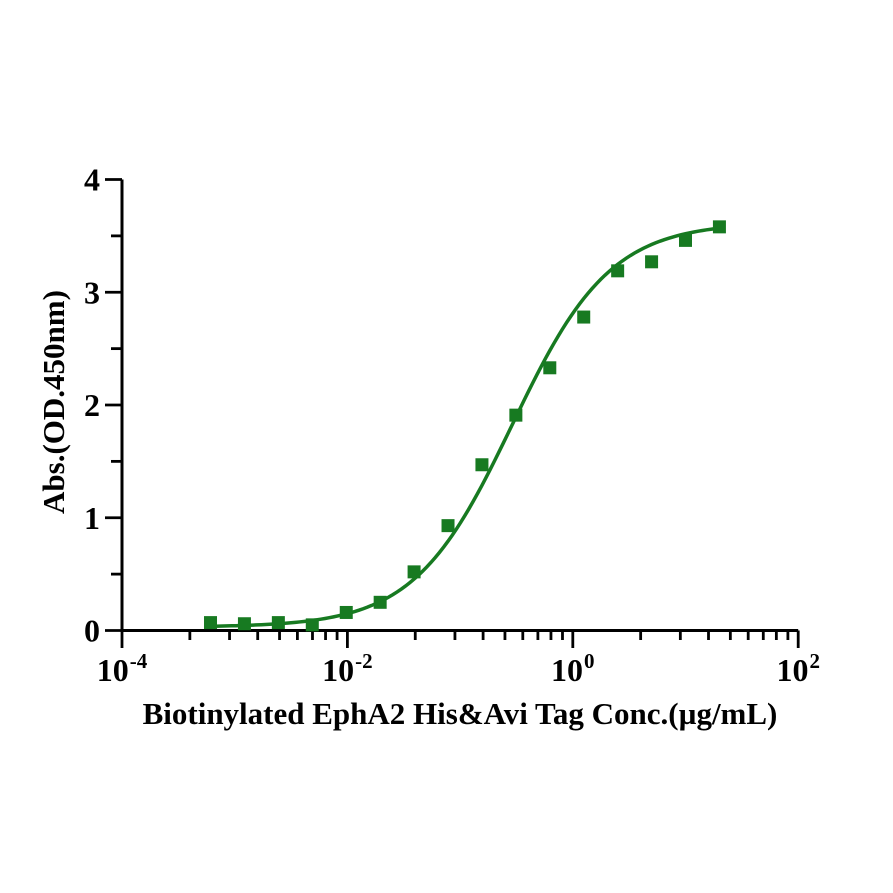 The height and width of the screenshot is (893, 893). What do you see at coordinates (92, 292) in the screenshot?
I see `y-tick-label: 3` at bounding box center [92, 292].